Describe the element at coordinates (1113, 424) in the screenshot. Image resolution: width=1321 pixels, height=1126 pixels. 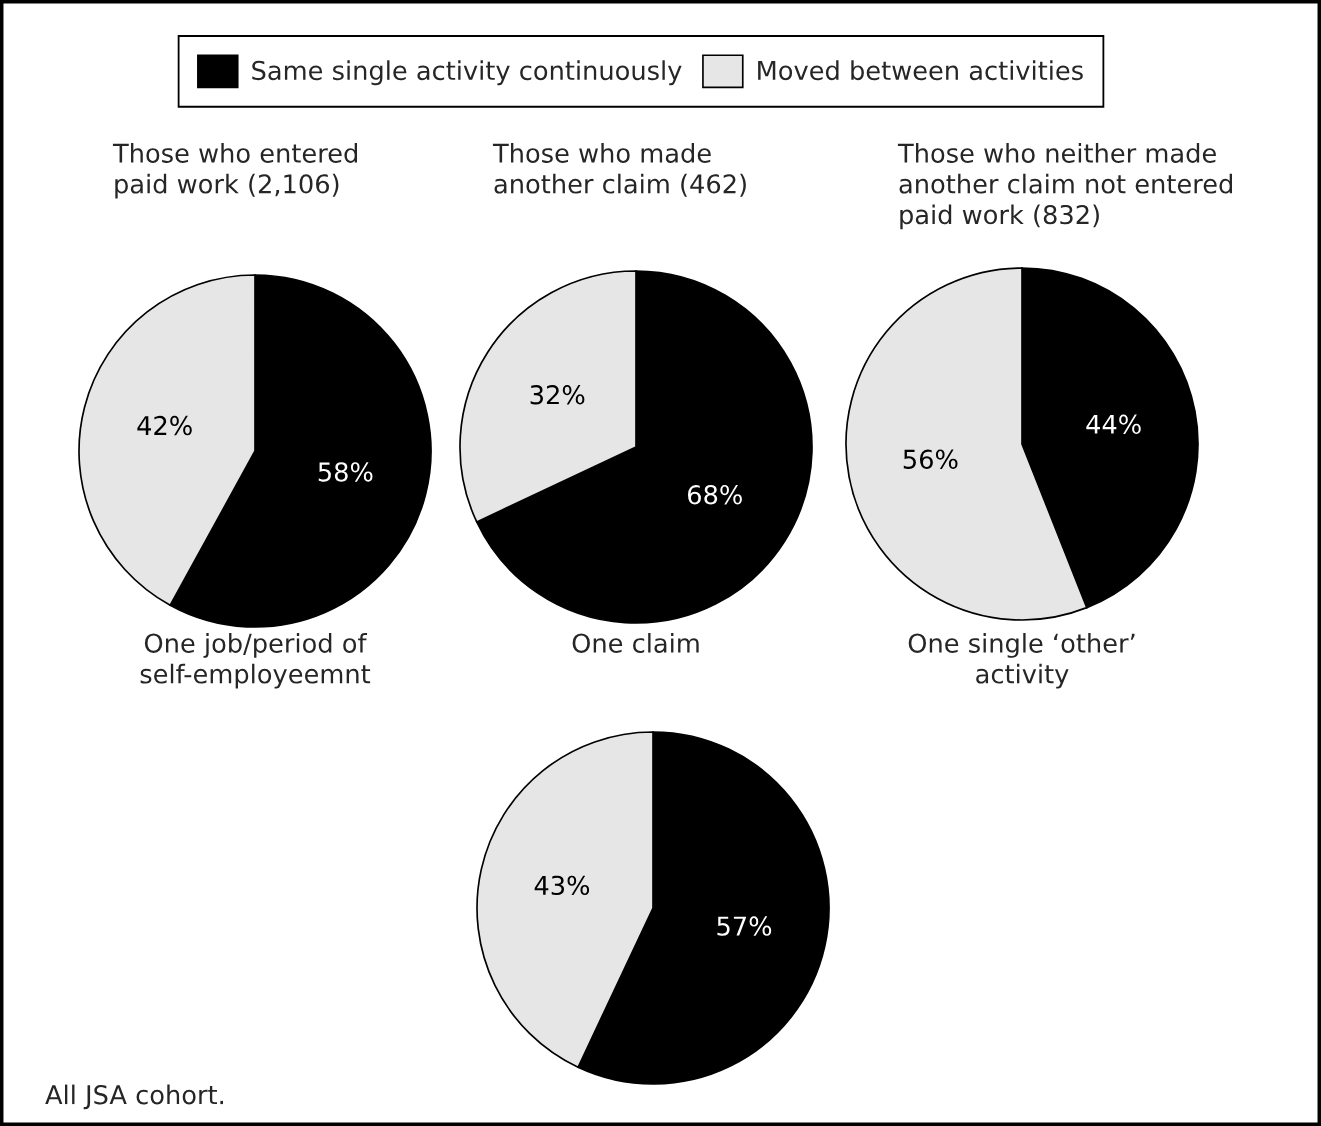
I see `data-label: 44%` at that location.